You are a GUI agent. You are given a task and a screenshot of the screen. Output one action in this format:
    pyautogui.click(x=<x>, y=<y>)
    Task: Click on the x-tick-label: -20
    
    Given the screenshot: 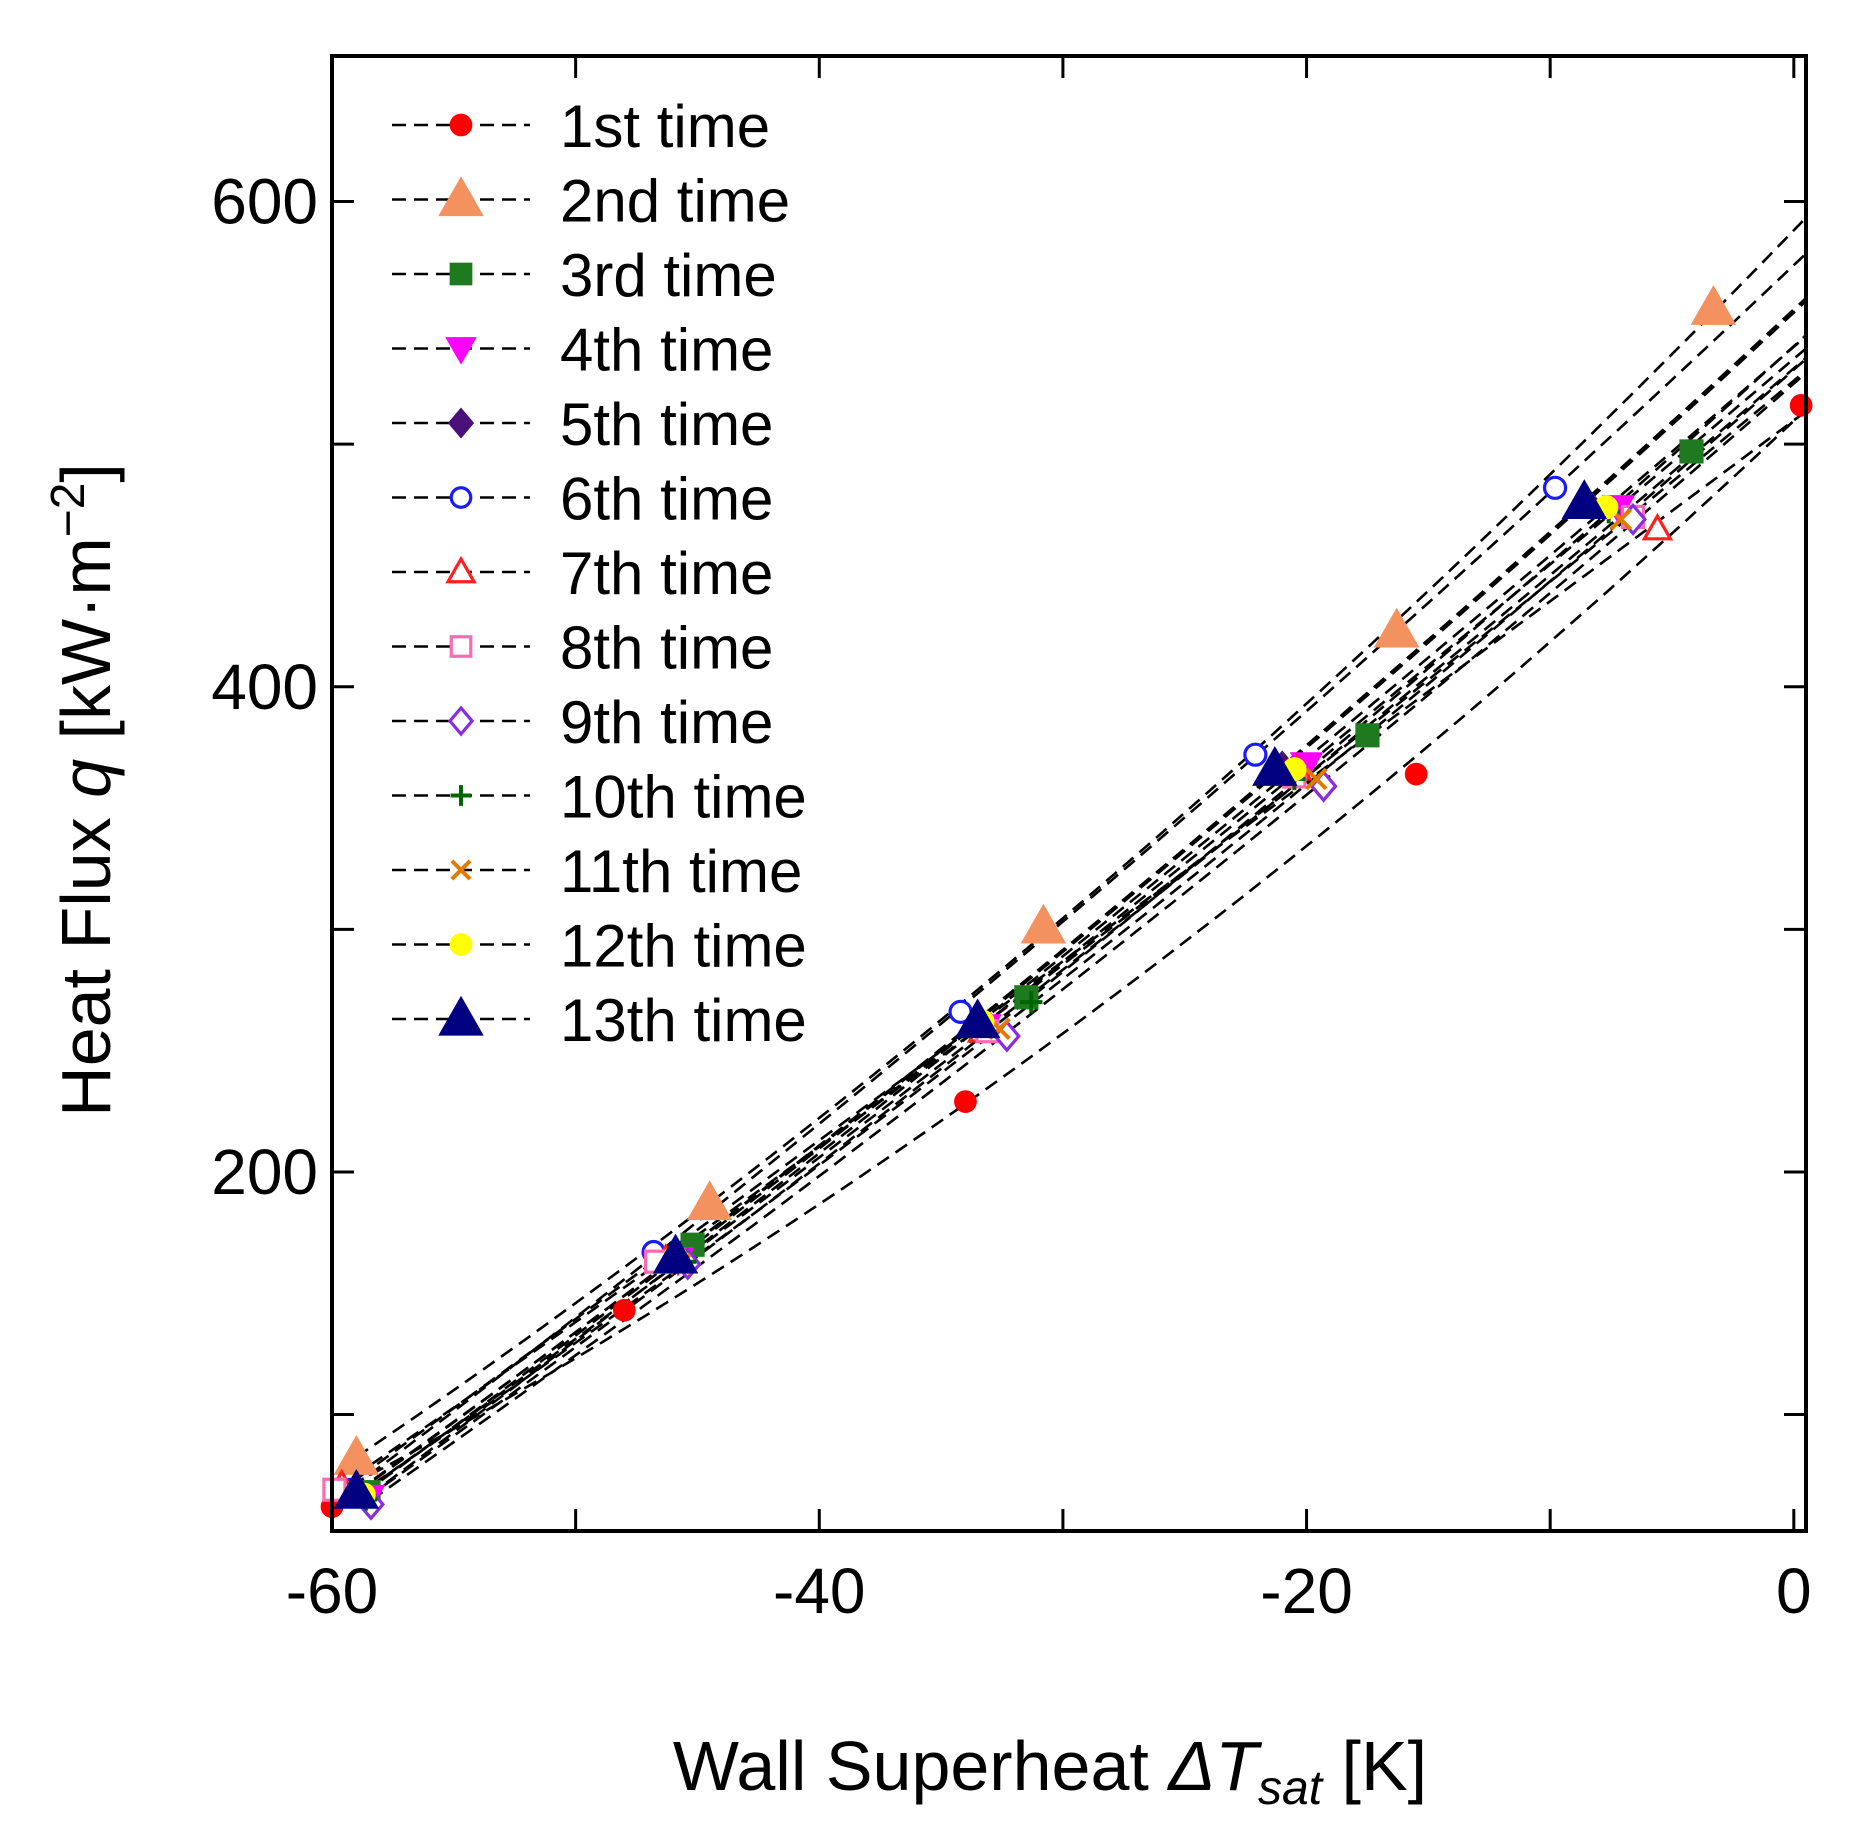 What is the action you would take?
    pyautogui.click(x=1306, y=1591)
    